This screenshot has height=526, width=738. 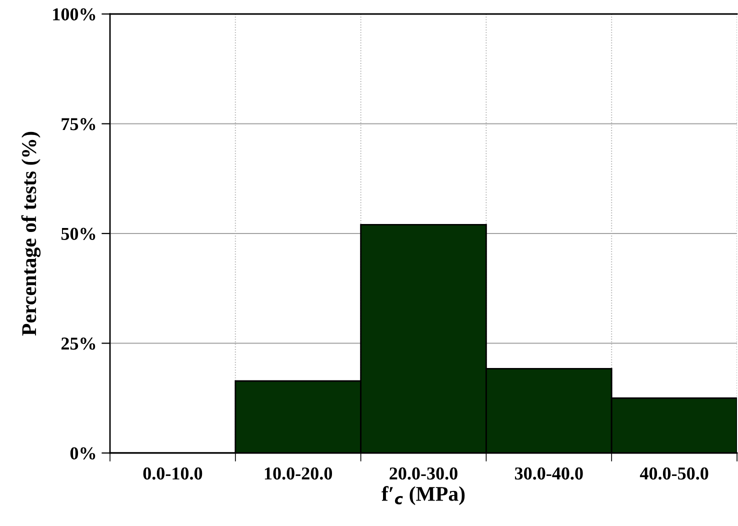 I want to click on y-tick-label: 100%, so click(x=74, y=14).